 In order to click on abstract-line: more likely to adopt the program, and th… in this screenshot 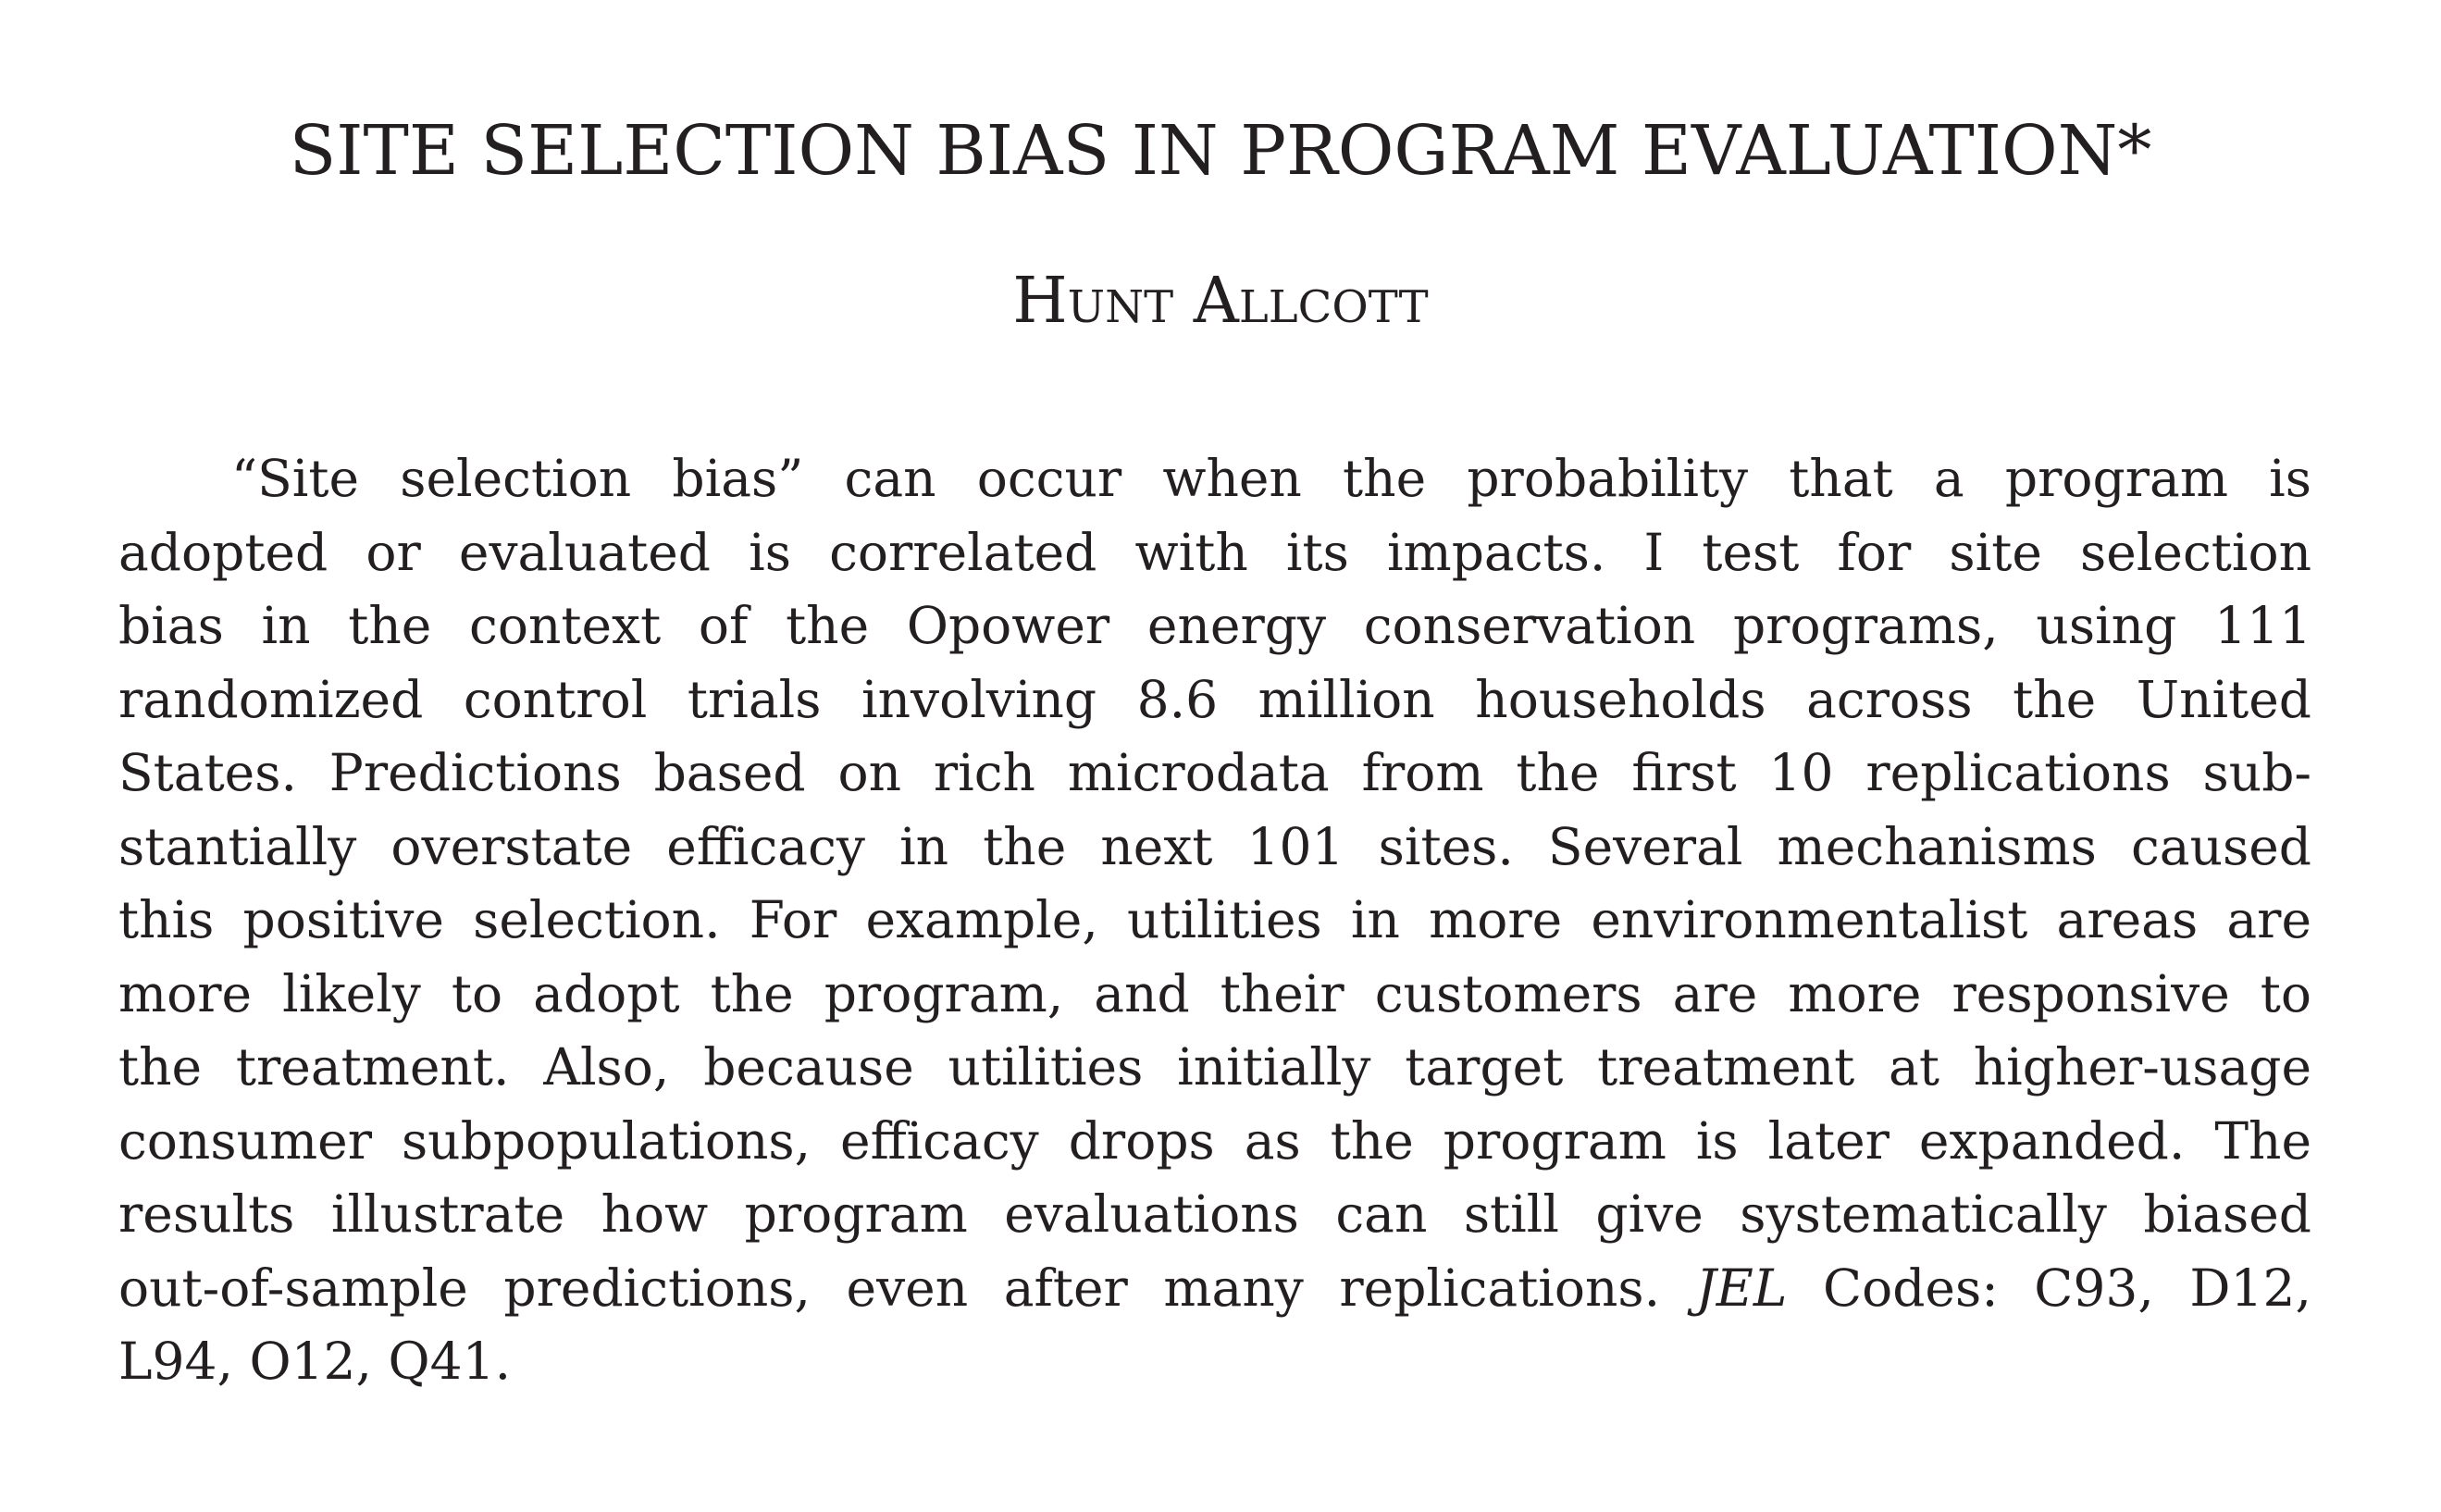, I will do `click(1214, 993)`.